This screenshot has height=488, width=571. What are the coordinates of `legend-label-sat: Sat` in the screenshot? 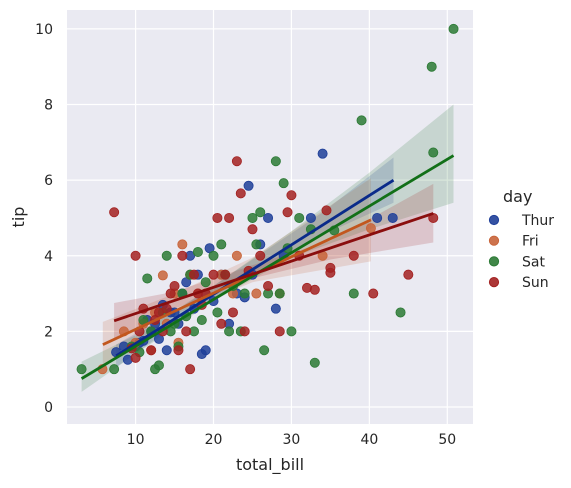 It's located at (533, 262).